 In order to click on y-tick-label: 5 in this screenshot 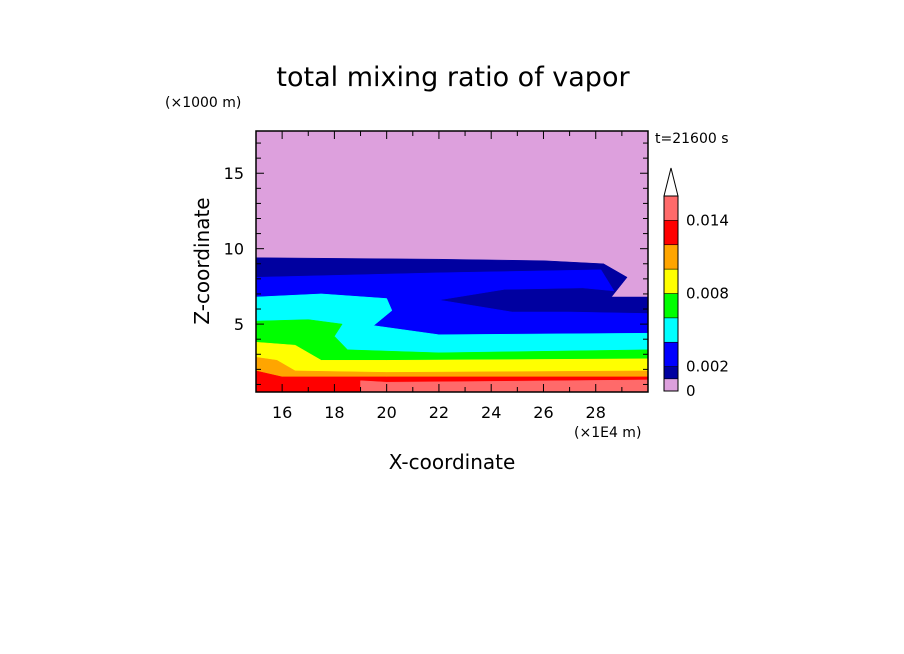, I will do `click(239, 324)`.